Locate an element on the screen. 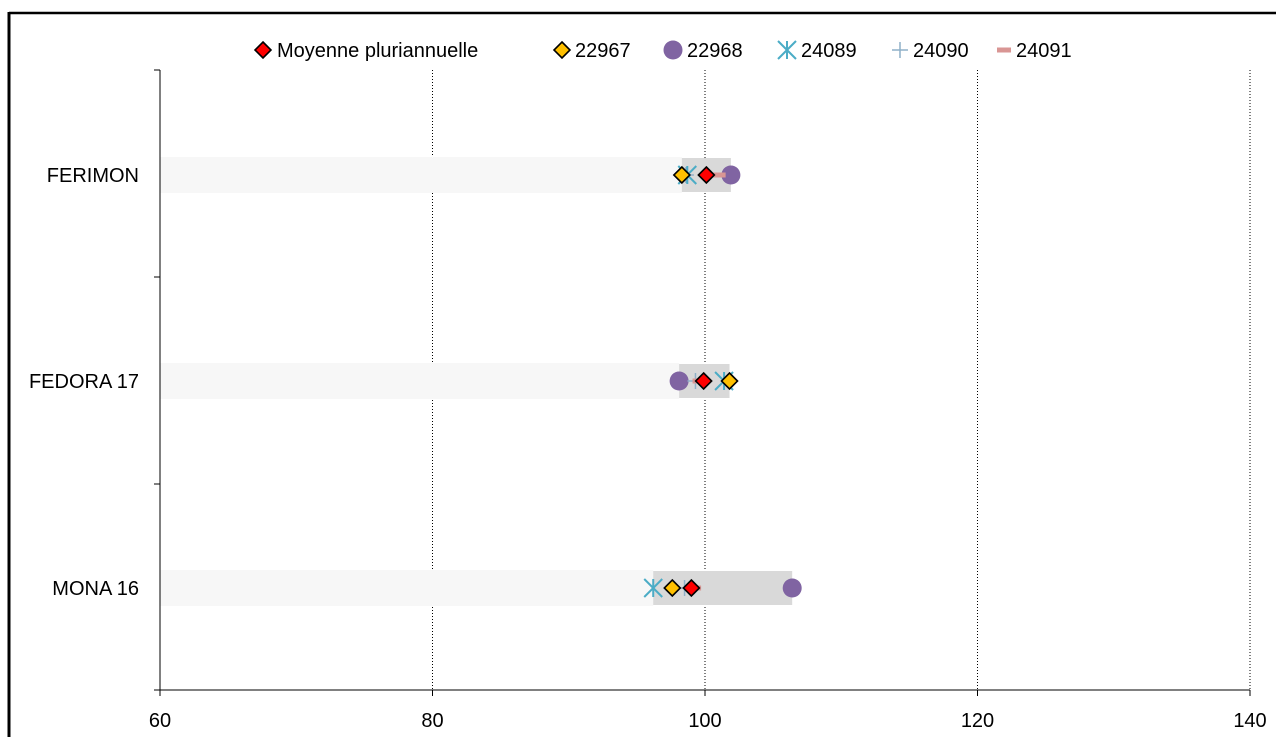  x-tick-label: 60 is located at coordinates (160, 721).